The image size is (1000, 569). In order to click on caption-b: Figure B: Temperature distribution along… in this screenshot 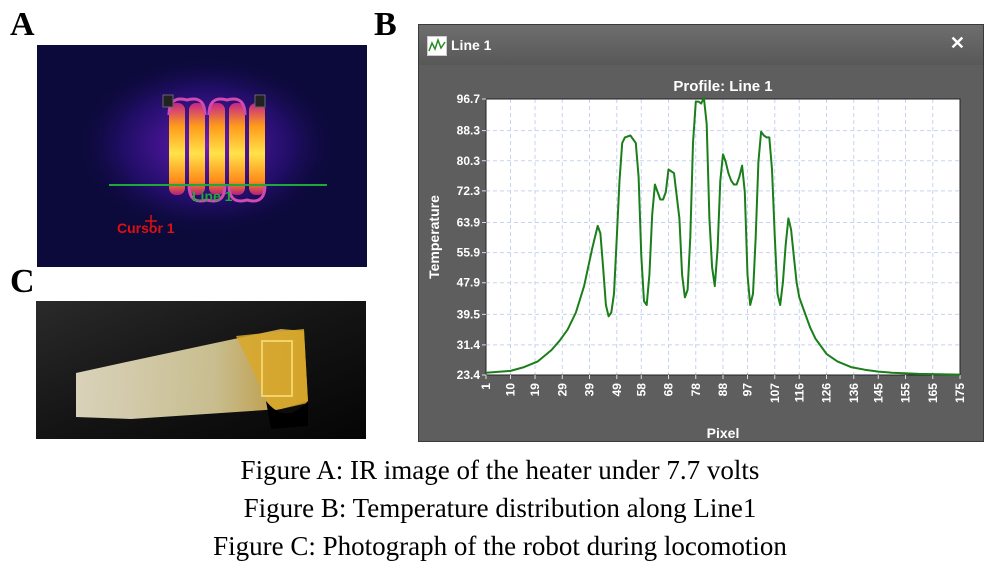, I will do `click(500, 508)`.